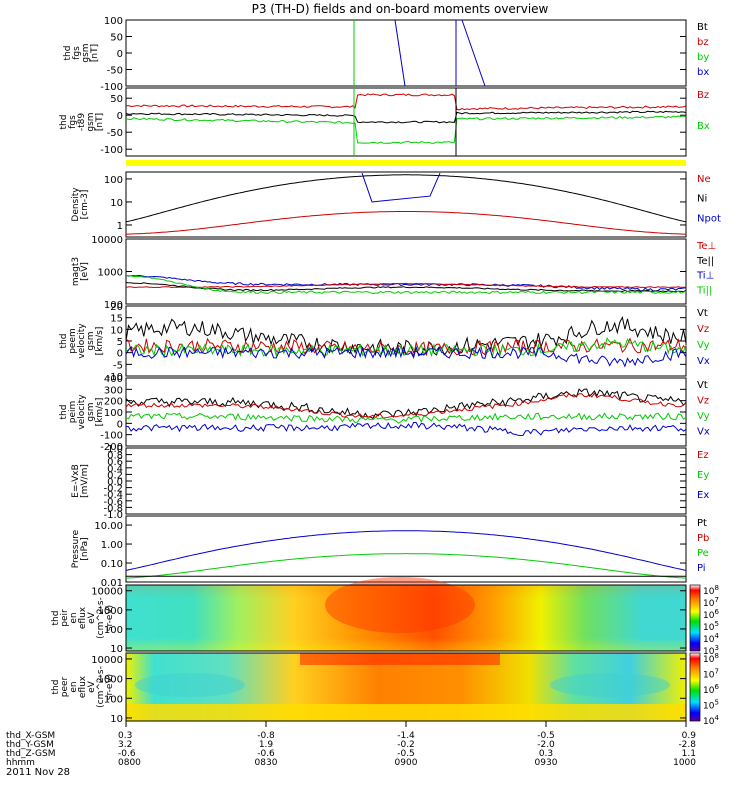  Describe the element at coordinates (406, 102) in the screenshot. I see `bz-residual-line` at that location.